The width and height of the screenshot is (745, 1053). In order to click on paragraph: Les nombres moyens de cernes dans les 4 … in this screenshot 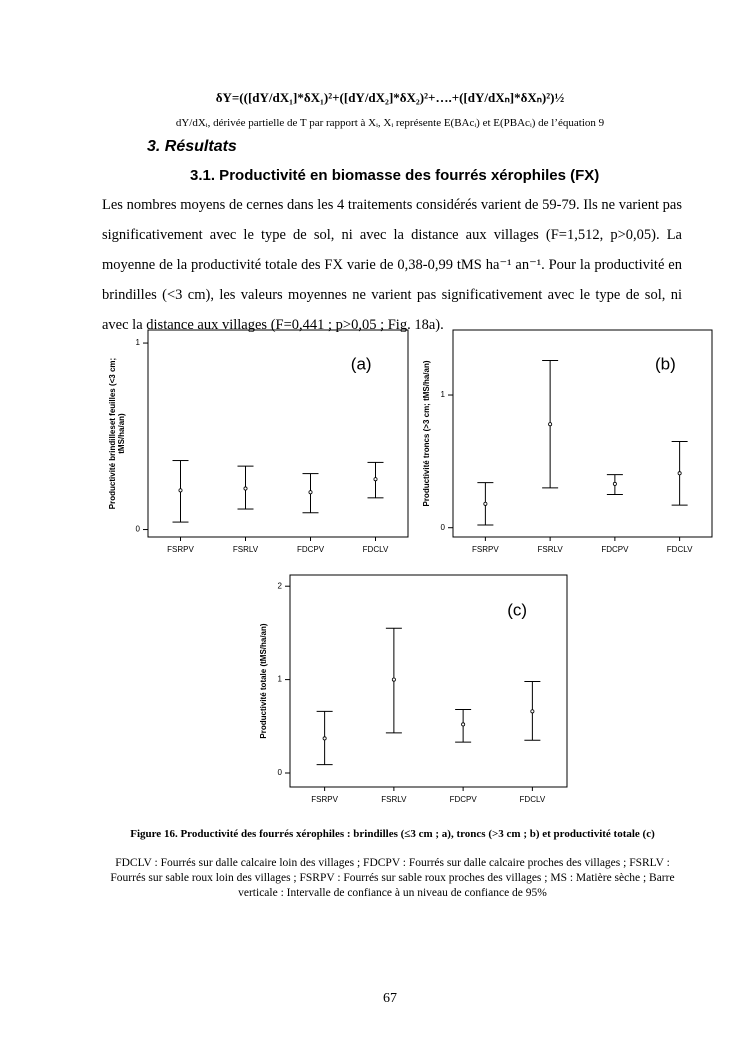, I will do `click(392, 265)`.